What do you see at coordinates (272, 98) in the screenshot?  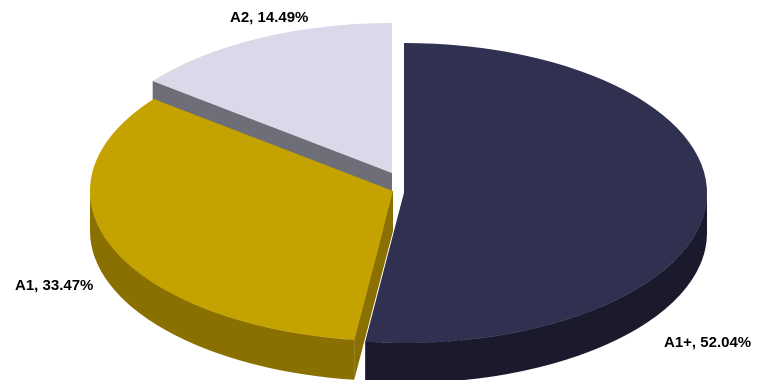 I see `slice-a2-top` at bounding box center [272, 98].